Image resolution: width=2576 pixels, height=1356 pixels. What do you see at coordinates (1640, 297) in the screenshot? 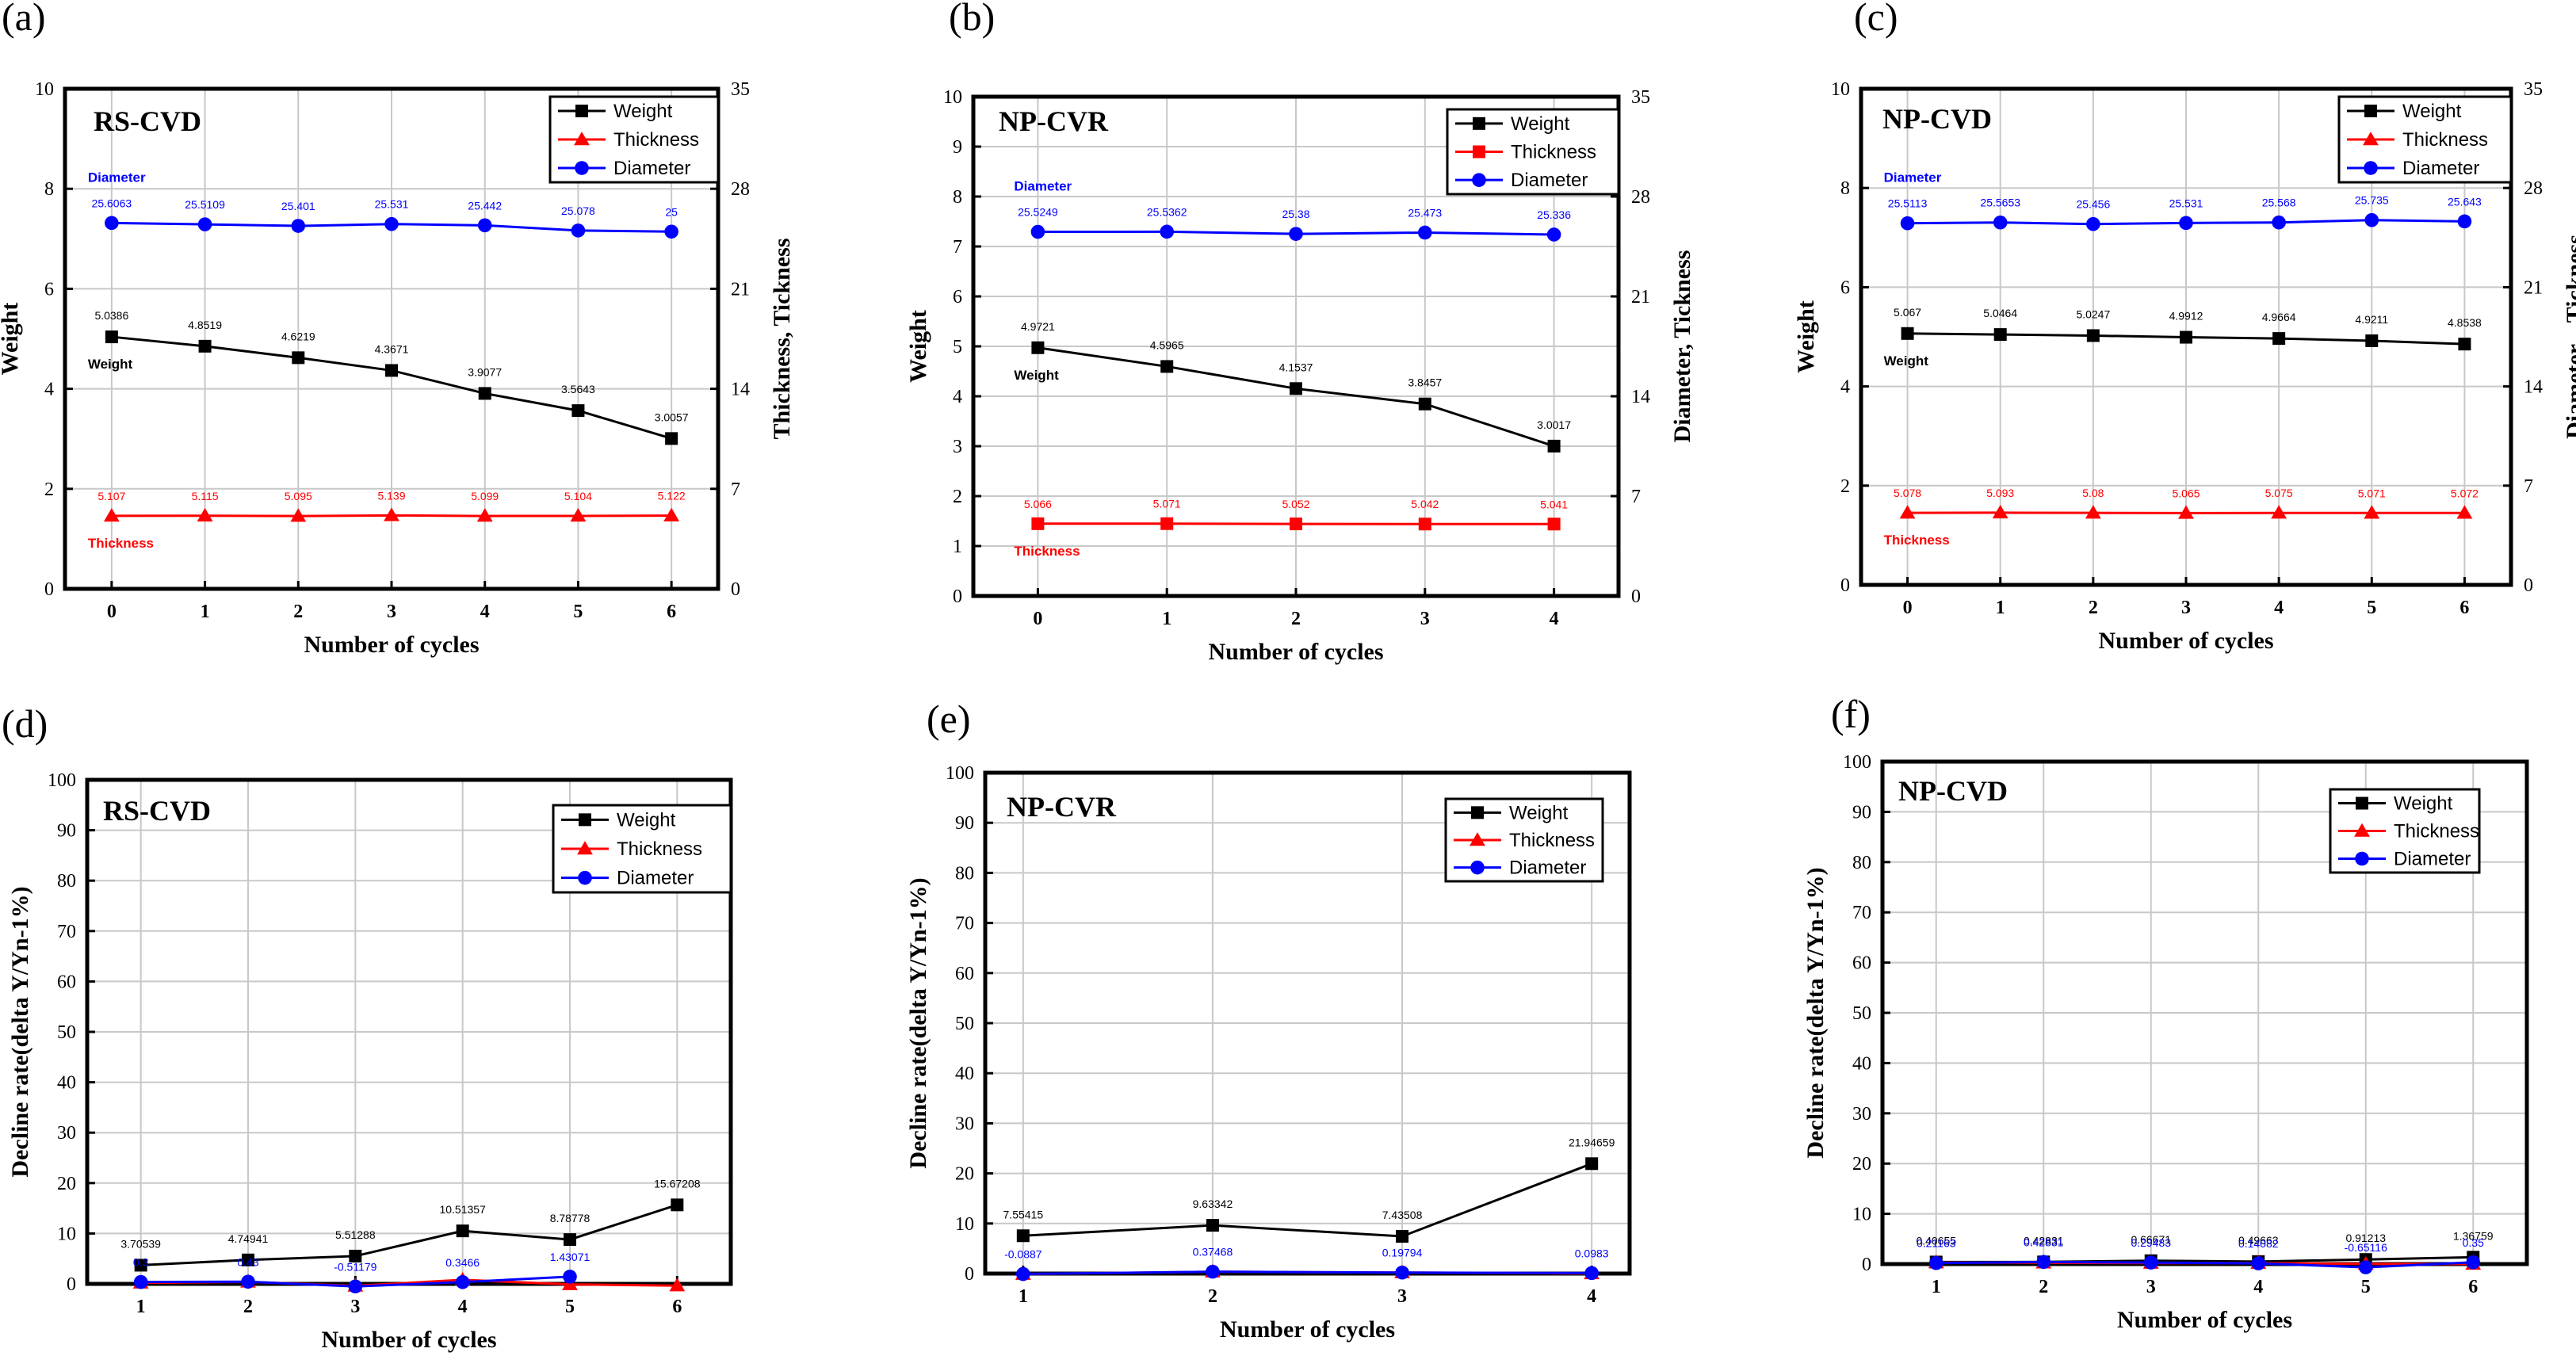
I see `y2-tick-label: 21` at bounding box center [1640, 297].